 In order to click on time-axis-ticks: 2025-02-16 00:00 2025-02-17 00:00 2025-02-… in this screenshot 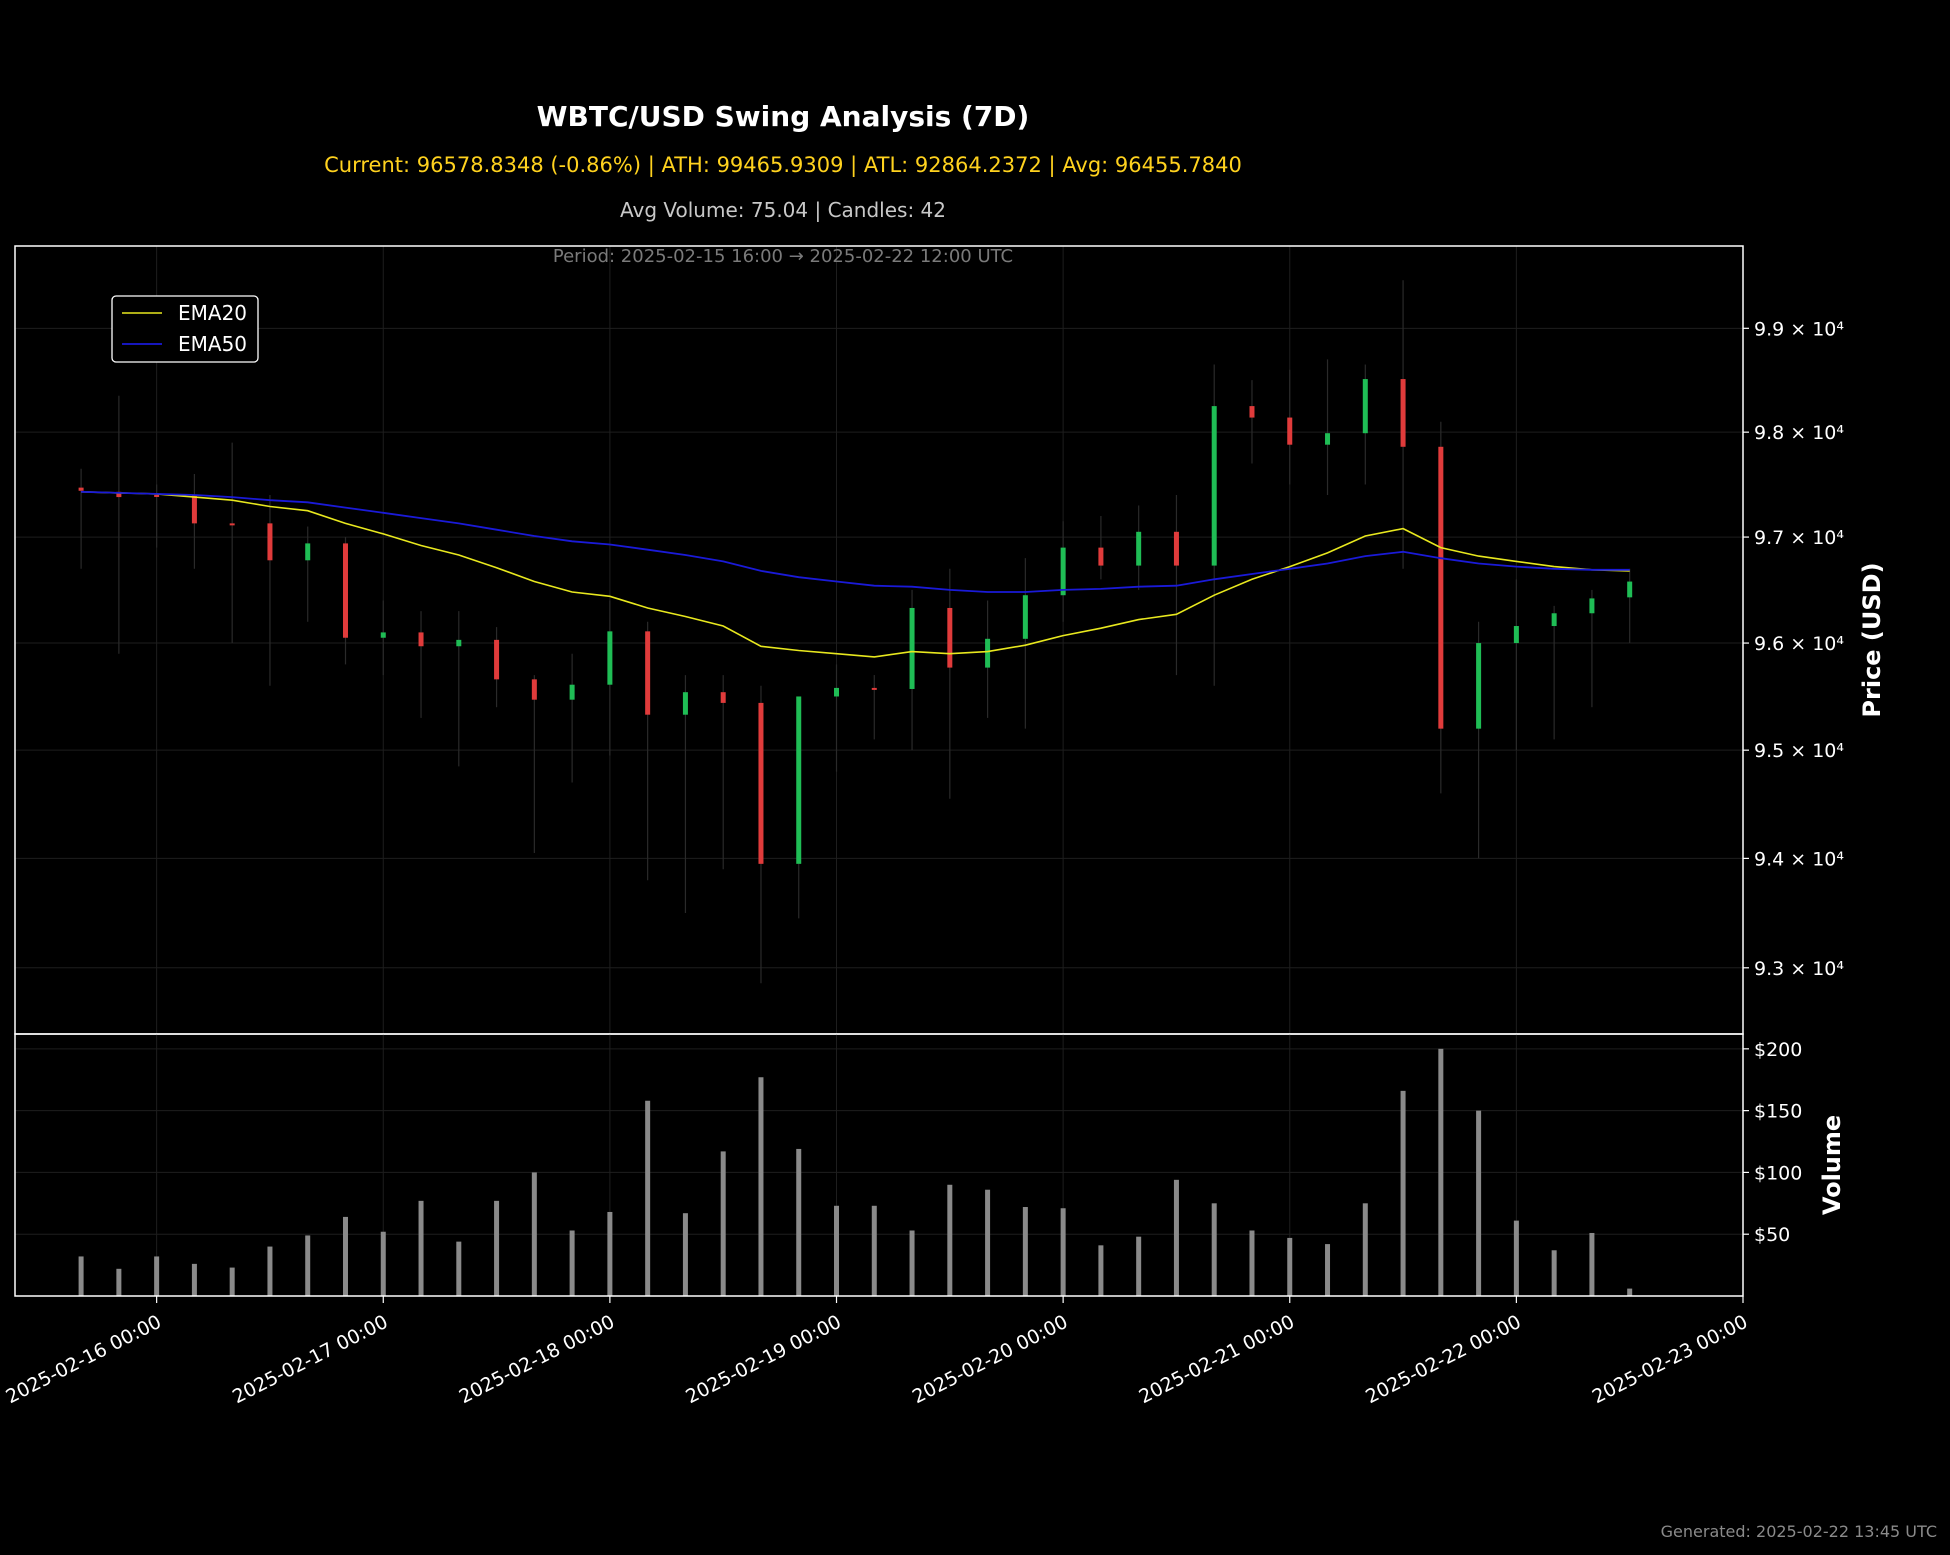, I will do `click(876, 1352)`.